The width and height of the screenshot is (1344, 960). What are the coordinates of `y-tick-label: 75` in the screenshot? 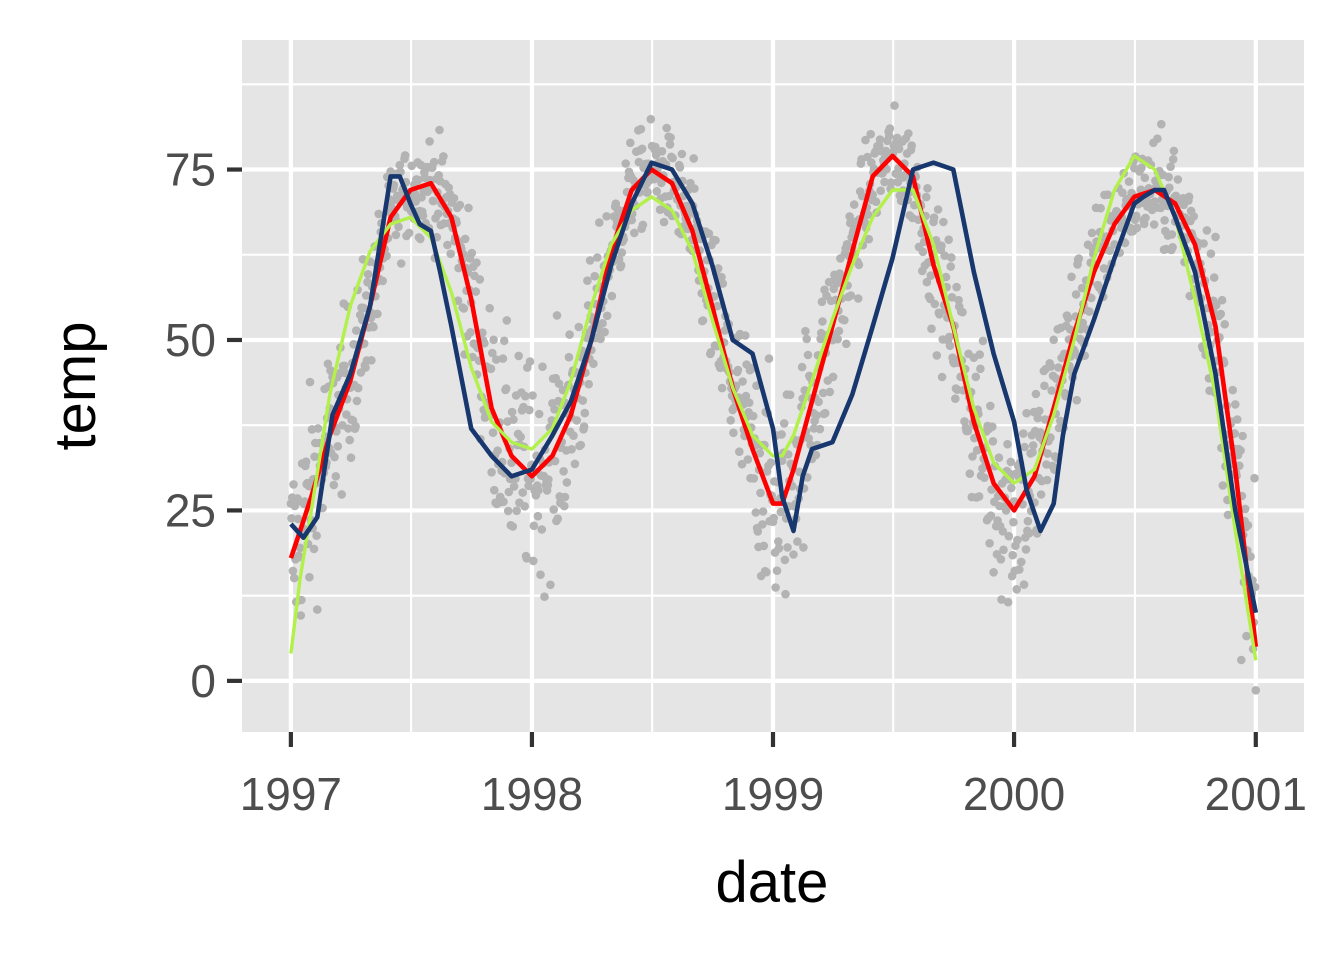 It's located at (190, 170).